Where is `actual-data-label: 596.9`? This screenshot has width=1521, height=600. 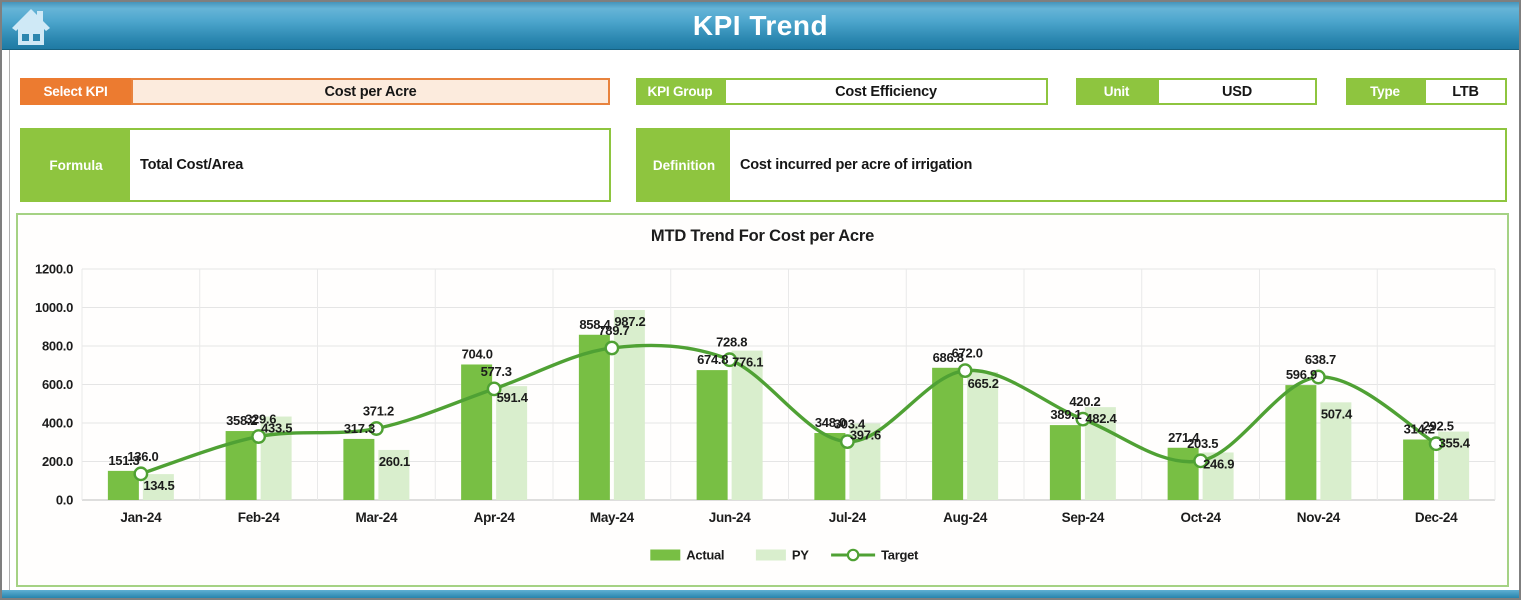 actual-data-label: 596.9 is located at coordinates (1301, 374).